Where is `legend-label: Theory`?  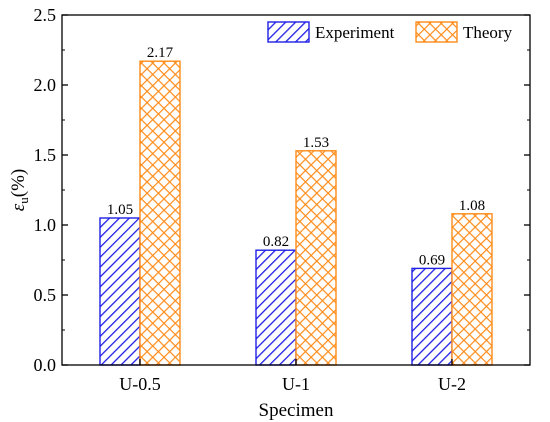
legend-label: Theory is located at coordinates (488, 32).